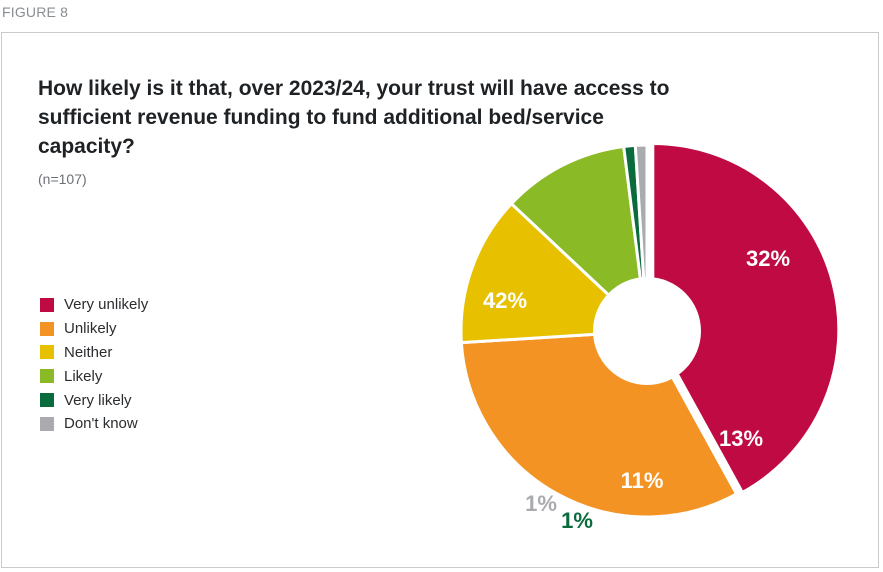 This screenshot has width=883, height=572. I want to click on legend-item: Very likely, so click(94, 400).